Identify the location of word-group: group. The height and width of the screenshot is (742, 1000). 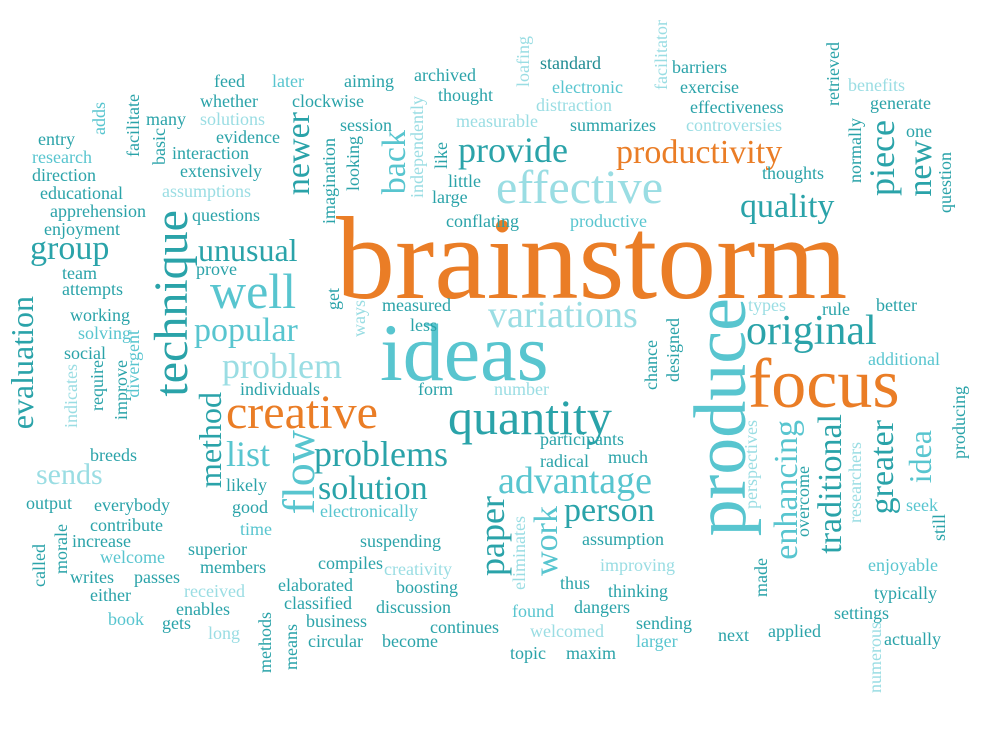
(70, 248).